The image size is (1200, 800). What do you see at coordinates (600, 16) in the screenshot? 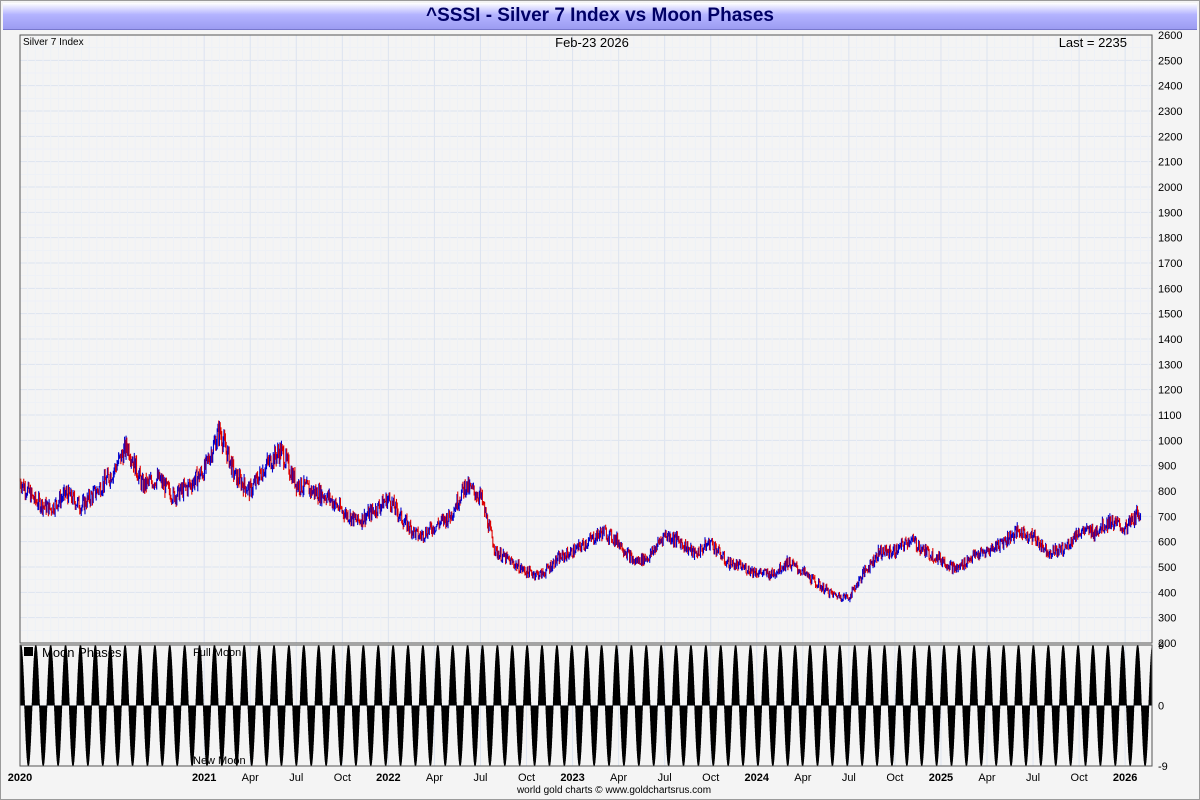
I see `chart-title: ^SSSI - Silver 7 Index vs Moon Phases` at bounding box center [600, 16].